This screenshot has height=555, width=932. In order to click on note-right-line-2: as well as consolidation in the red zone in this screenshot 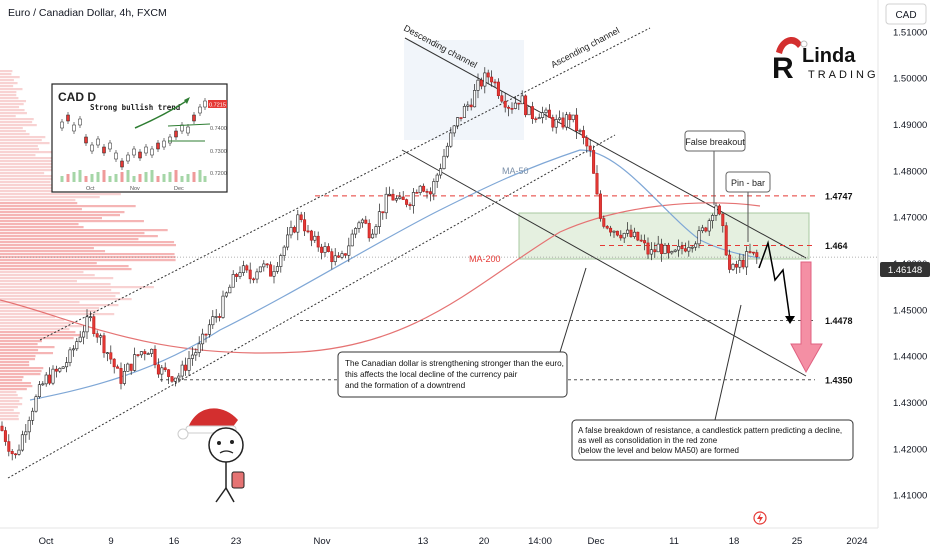, I will do `click(648, 440)`.